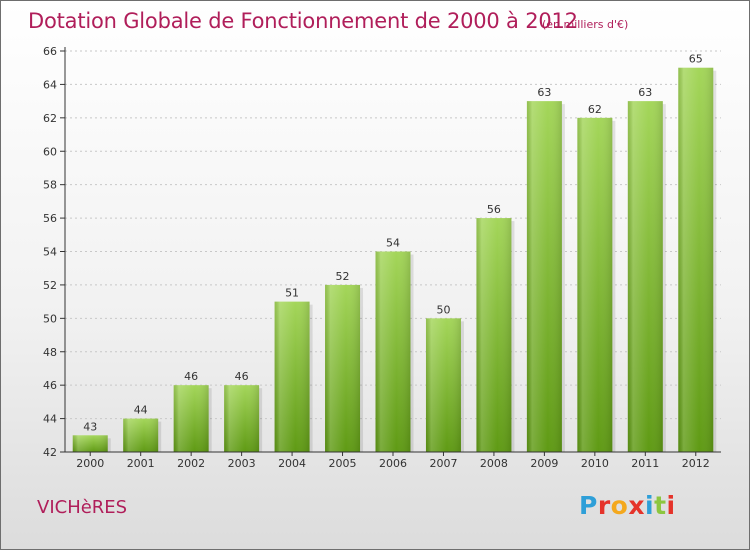 This screenshot has height=550, width=750. Describe the element at coordinates (696, 463) in the screenshot. I see `x-tick-label: 2012` at that location.